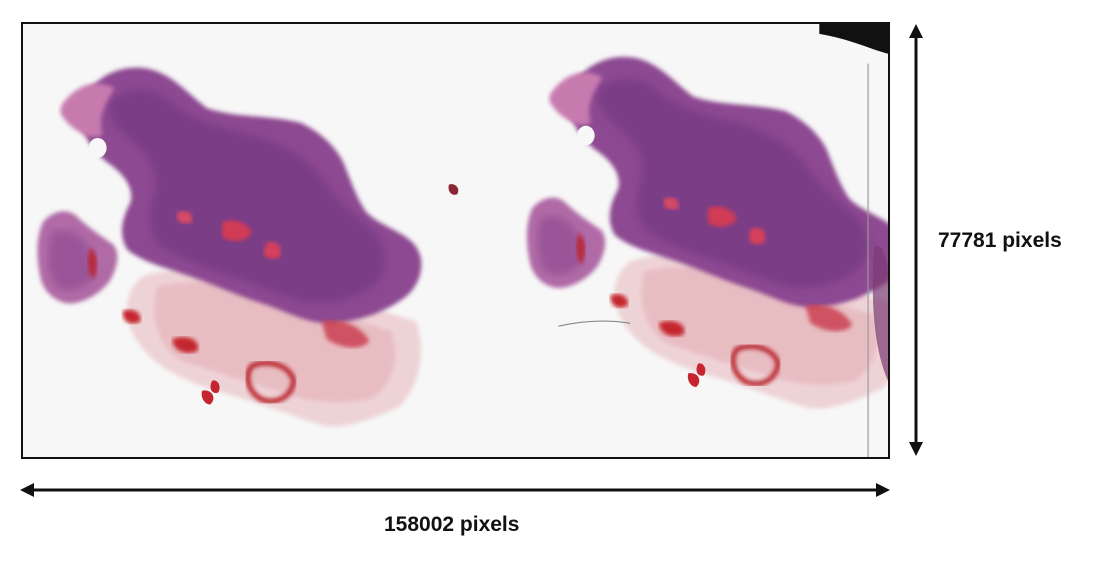 Image resolution: width=1100 pixels, height=561 pixels. Describe the element at coordinates (1000, 240) in the screenshot. I see `height-label: 77781 pixels` at that location.